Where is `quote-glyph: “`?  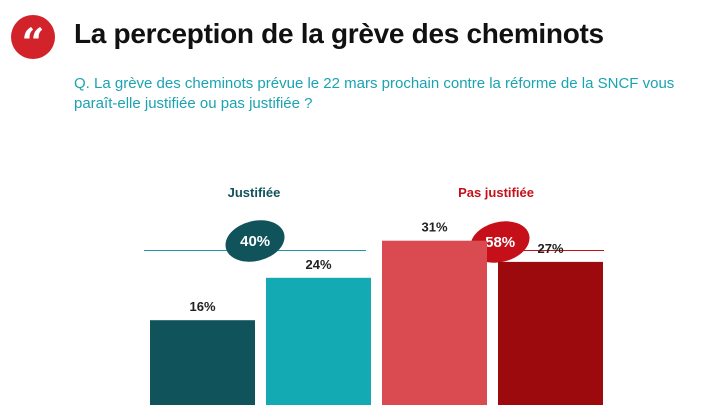 quote-glyph: “ is located at coordinates (33, 43).